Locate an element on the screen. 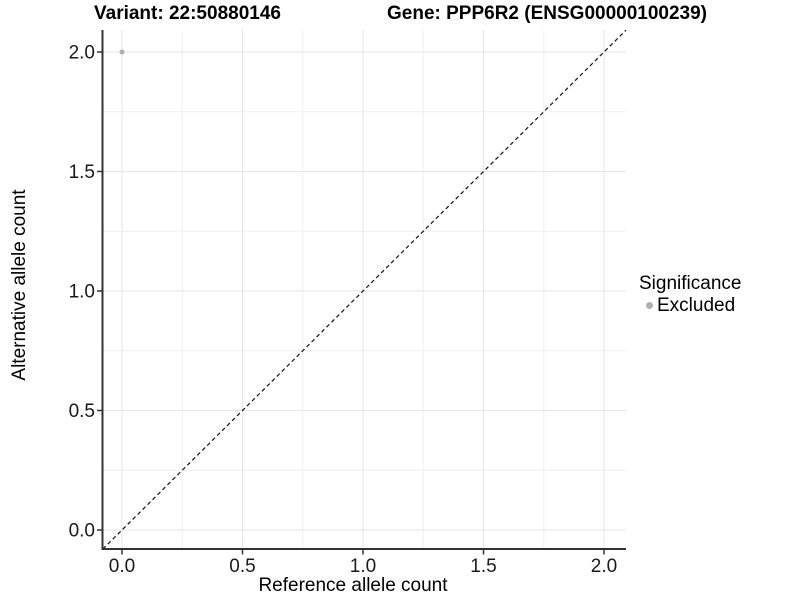  y-tick-label: 0.0 is located at coordinates (82, 531).